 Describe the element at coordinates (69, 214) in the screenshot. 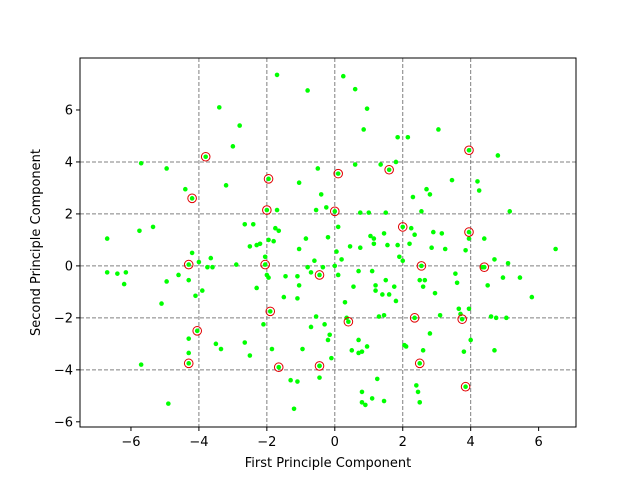

I see `y-tick-label: 2` at that location.